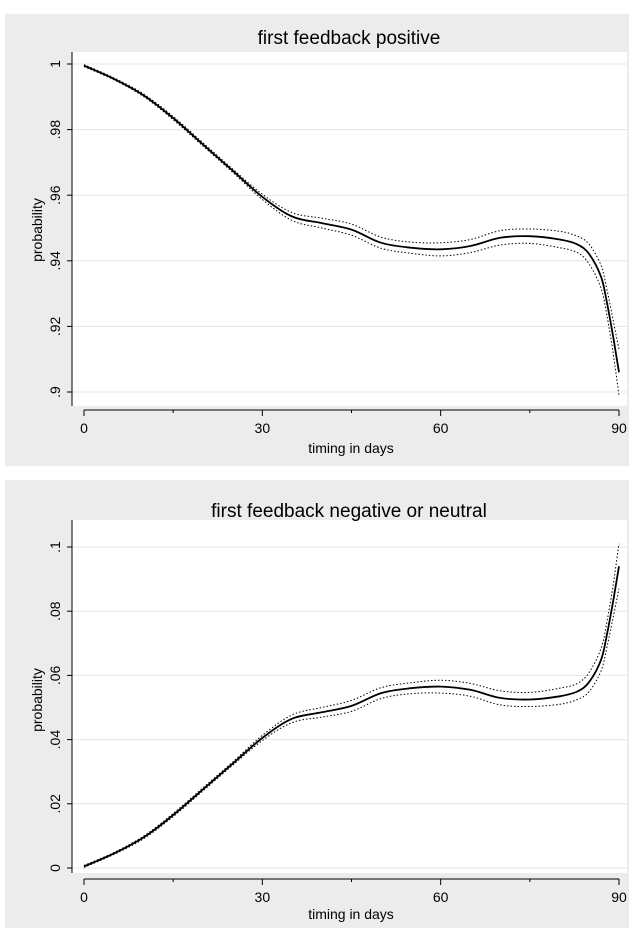  What do you see at coordinates (55, 740) in the screenshot?
I see `y-tick-label: .04` at bounding box center [55, 740].